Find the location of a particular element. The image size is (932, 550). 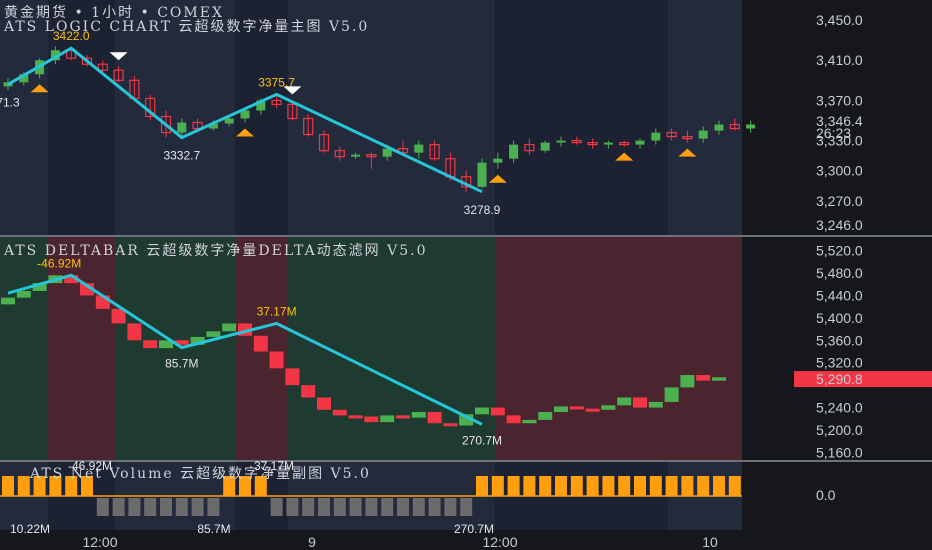

volume-pivot-label: 270.7M is located at coordinates (474, 529).